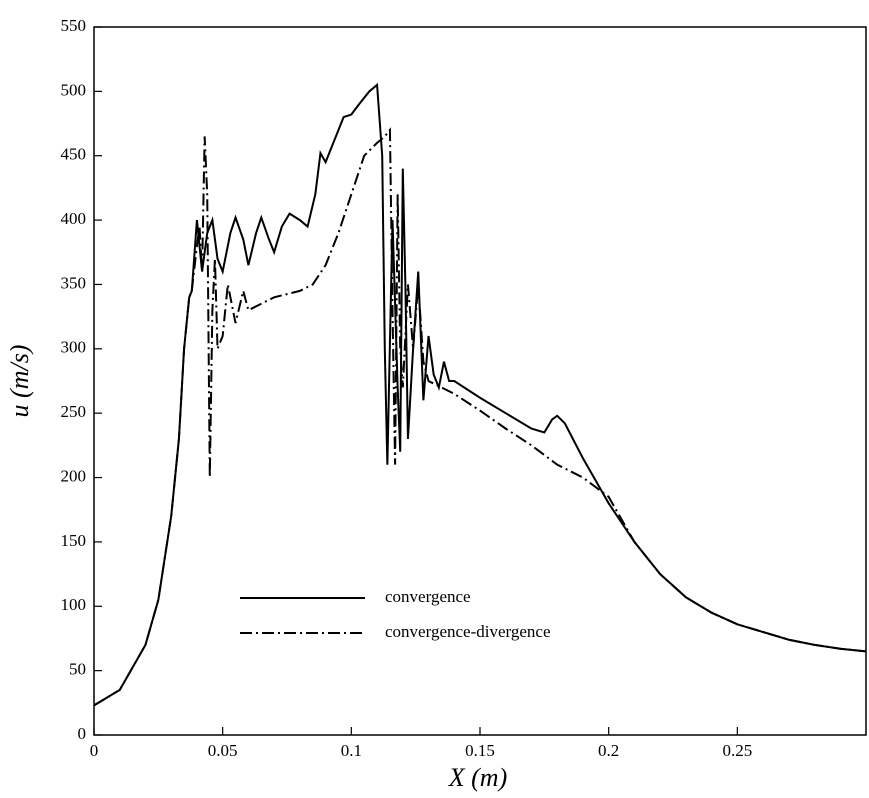 The image size is (869, 798). Describe the element at coordinates (74, 282) in the screenshot. I see `y-tick-label: 350` at that location.